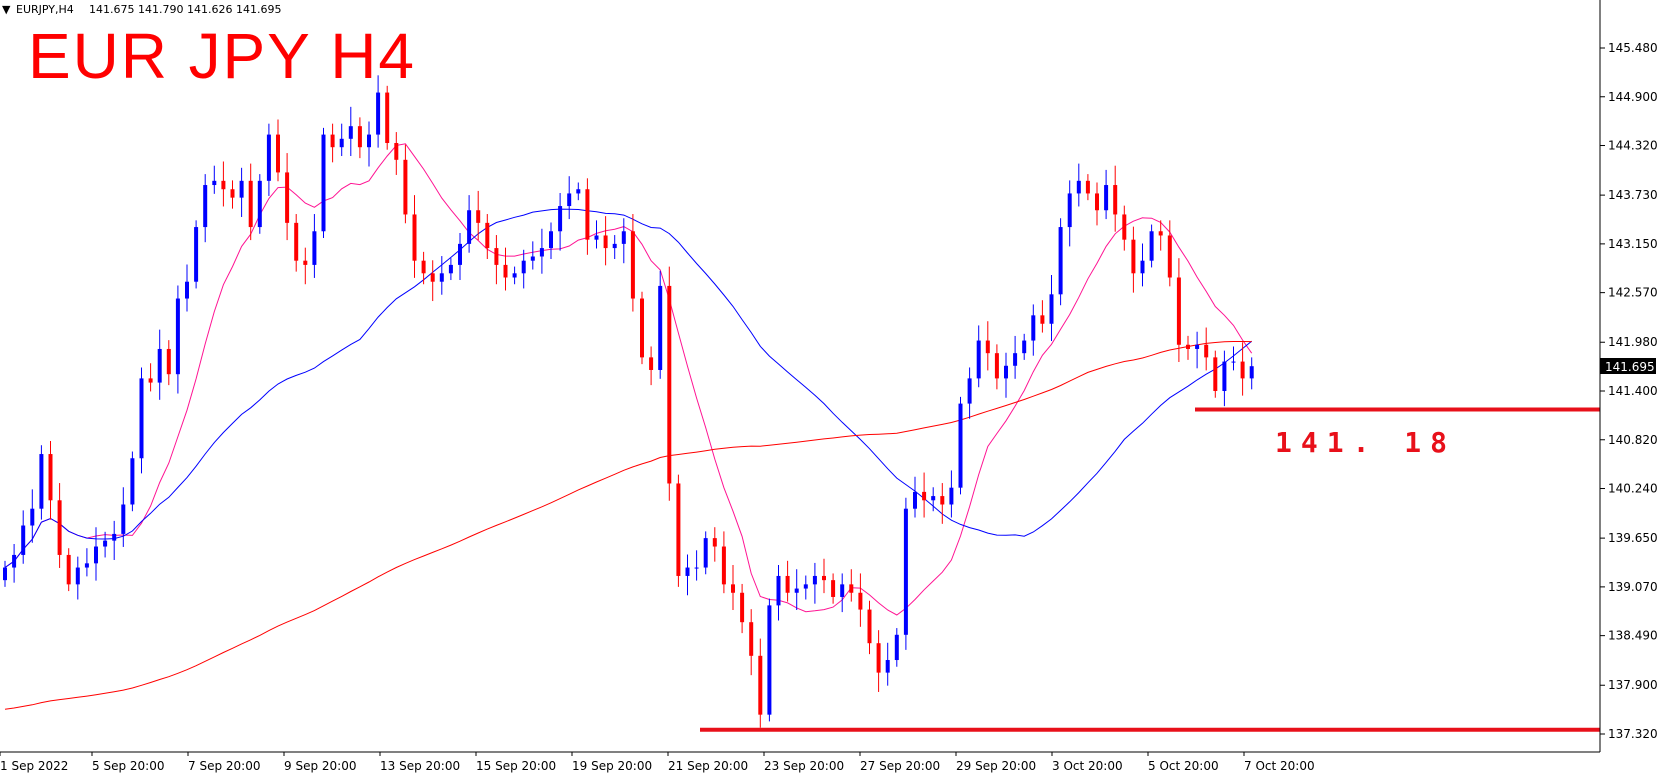  I want to click on y-tick-label: 139.070, so click(1633, 587).